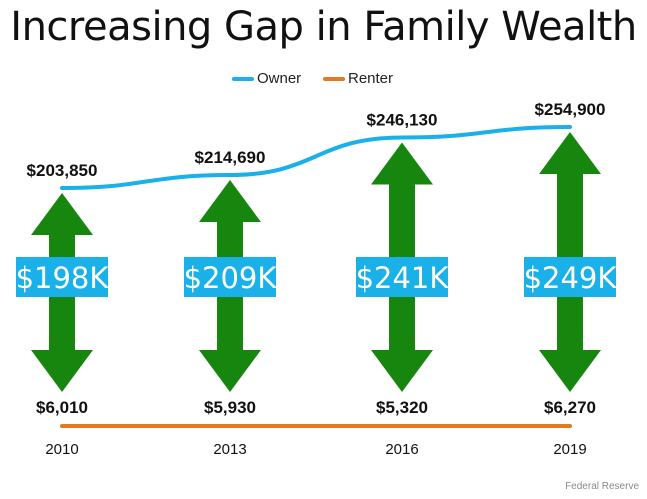  Describe the element at coordinates (402, 119) in the screenshot. I see `owner-value-label: $246,130` at that location.